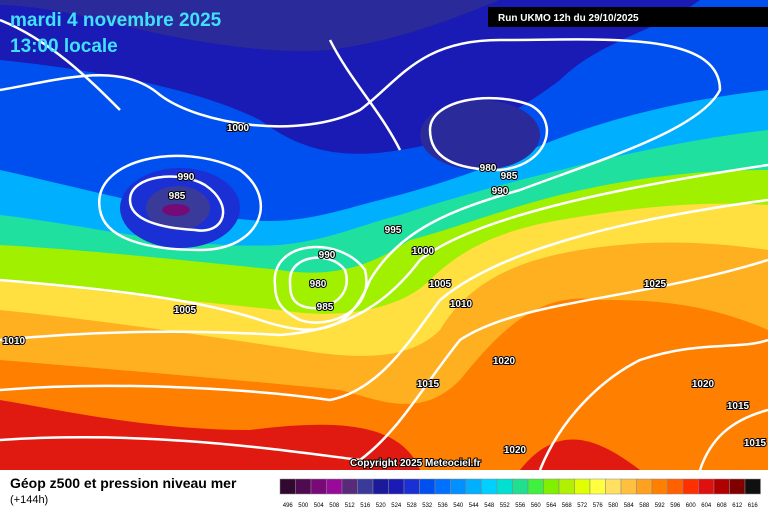 This screenshot has width=768, height=512. I want to click on legend-label: 616, so click(753, 506).